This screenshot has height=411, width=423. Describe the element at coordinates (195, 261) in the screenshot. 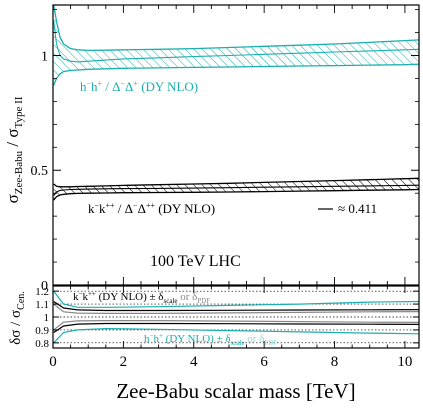

I see `energy-annotation: 100 TeV LHC` at that location.